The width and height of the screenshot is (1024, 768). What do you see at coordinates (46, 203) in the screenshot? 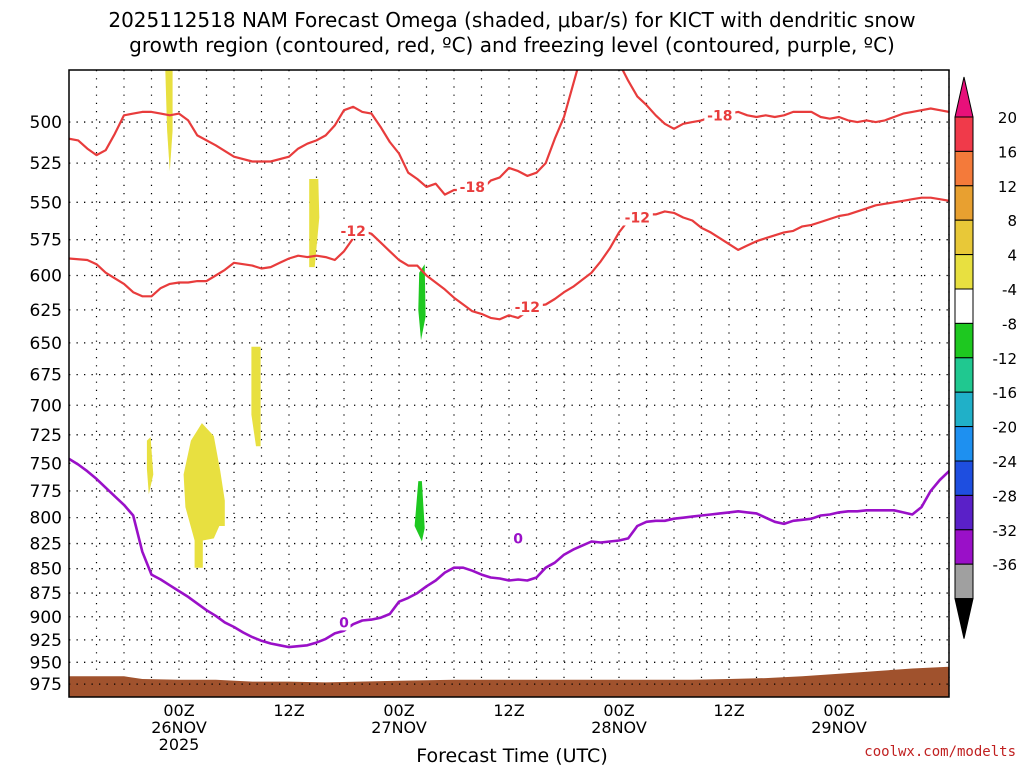
I see `y-tick-label: 550` at bounding box center [46, 203].